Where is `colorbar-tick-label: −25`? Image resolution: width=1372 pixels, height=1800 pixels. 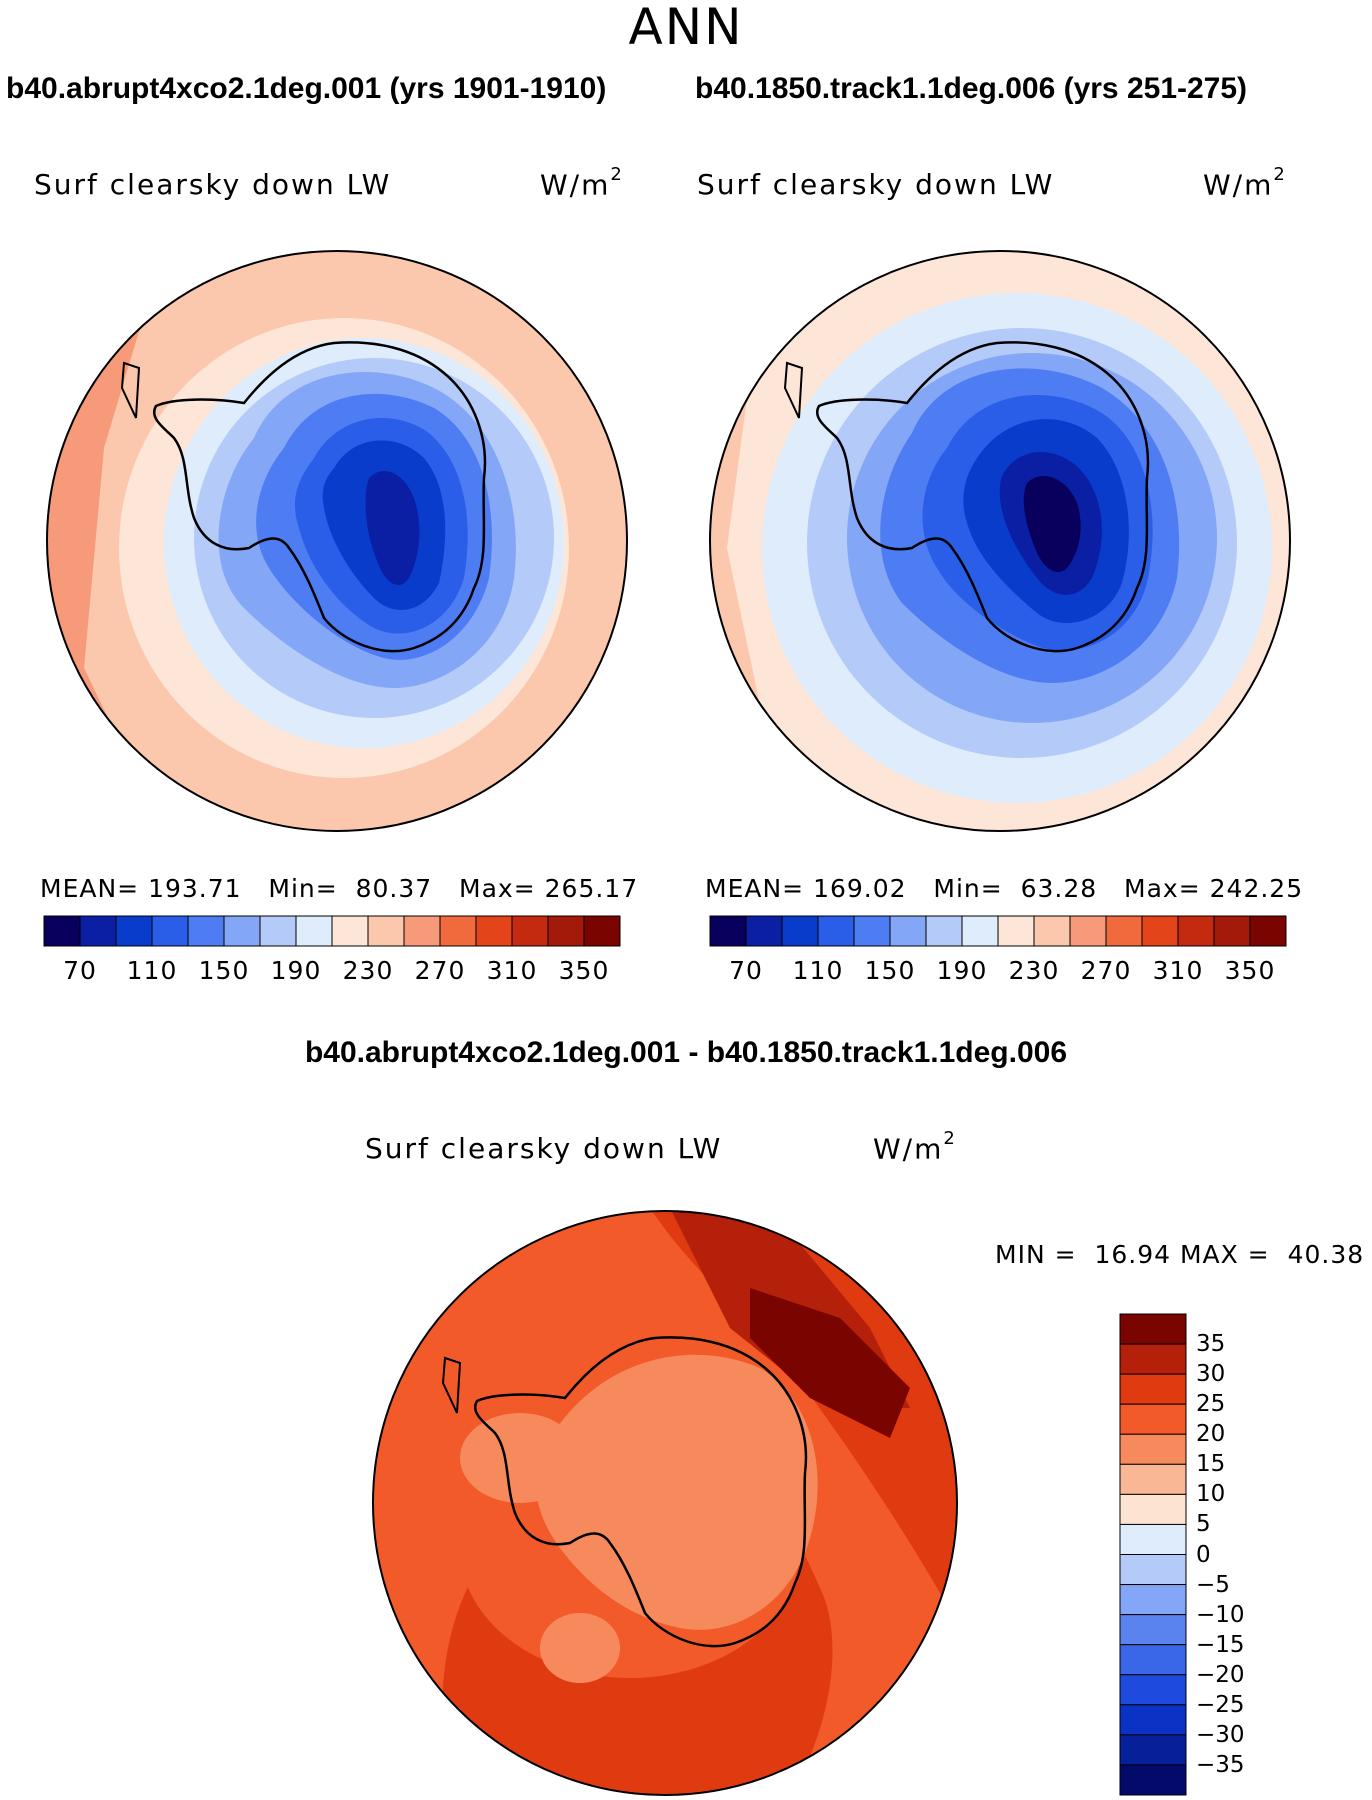 colorbar-tick-label: −25 is located at coordinates (1220, 1704).